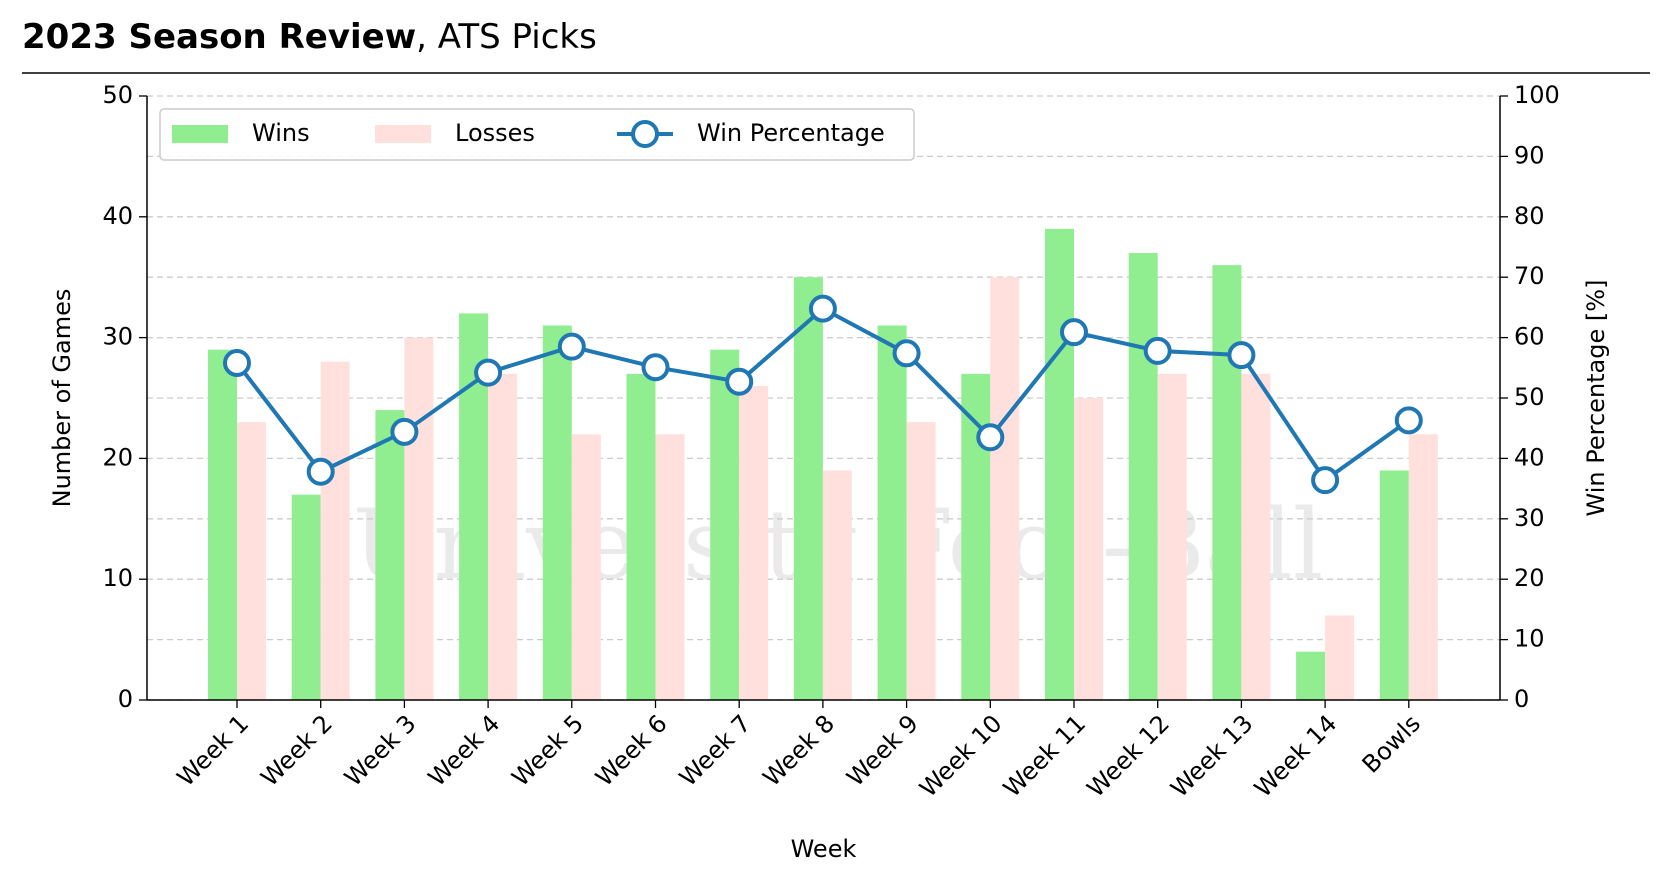 The image size is (1672, 873). What do you see at coordinates (1529, 518) in the screenshot?
I see `y2-tick-label: 30` at bounding box center [1529, 518].